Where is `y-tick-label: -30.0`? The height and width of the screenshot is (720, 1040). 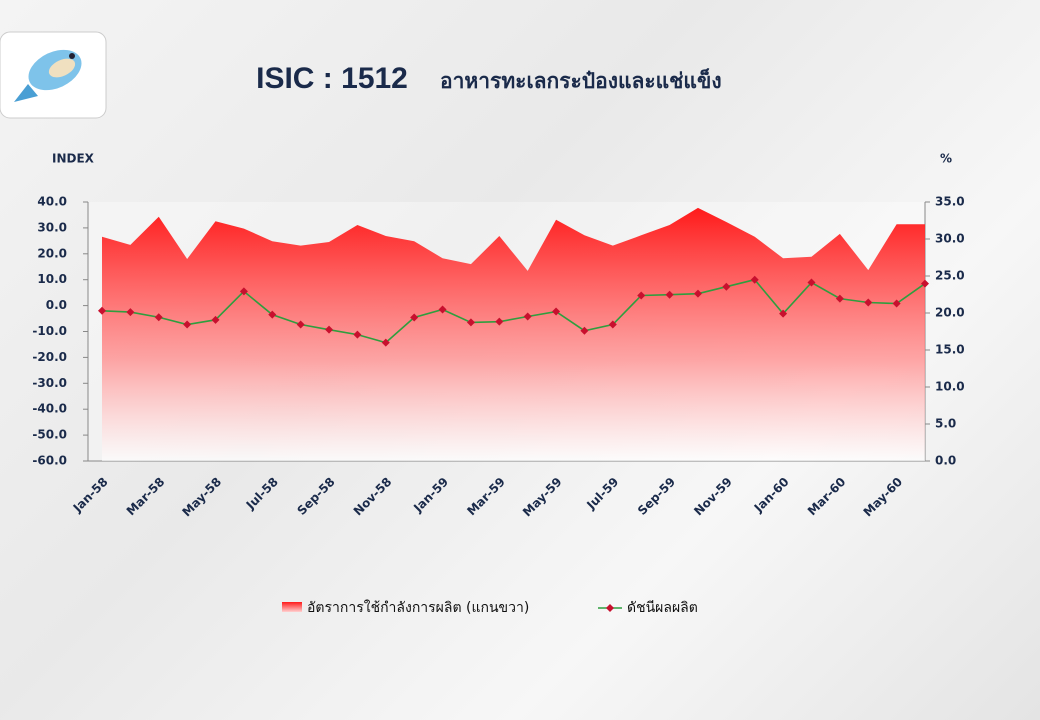
y-tick-label: -30.0 is located at coordinates (49, 383).